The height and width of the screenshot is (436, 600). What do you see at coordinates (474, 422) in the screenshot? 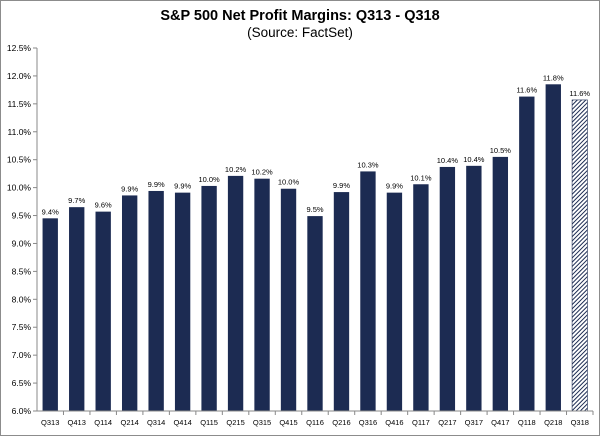
I see `x-tick-label-q317: Q317` at bounding box center [474, 422].